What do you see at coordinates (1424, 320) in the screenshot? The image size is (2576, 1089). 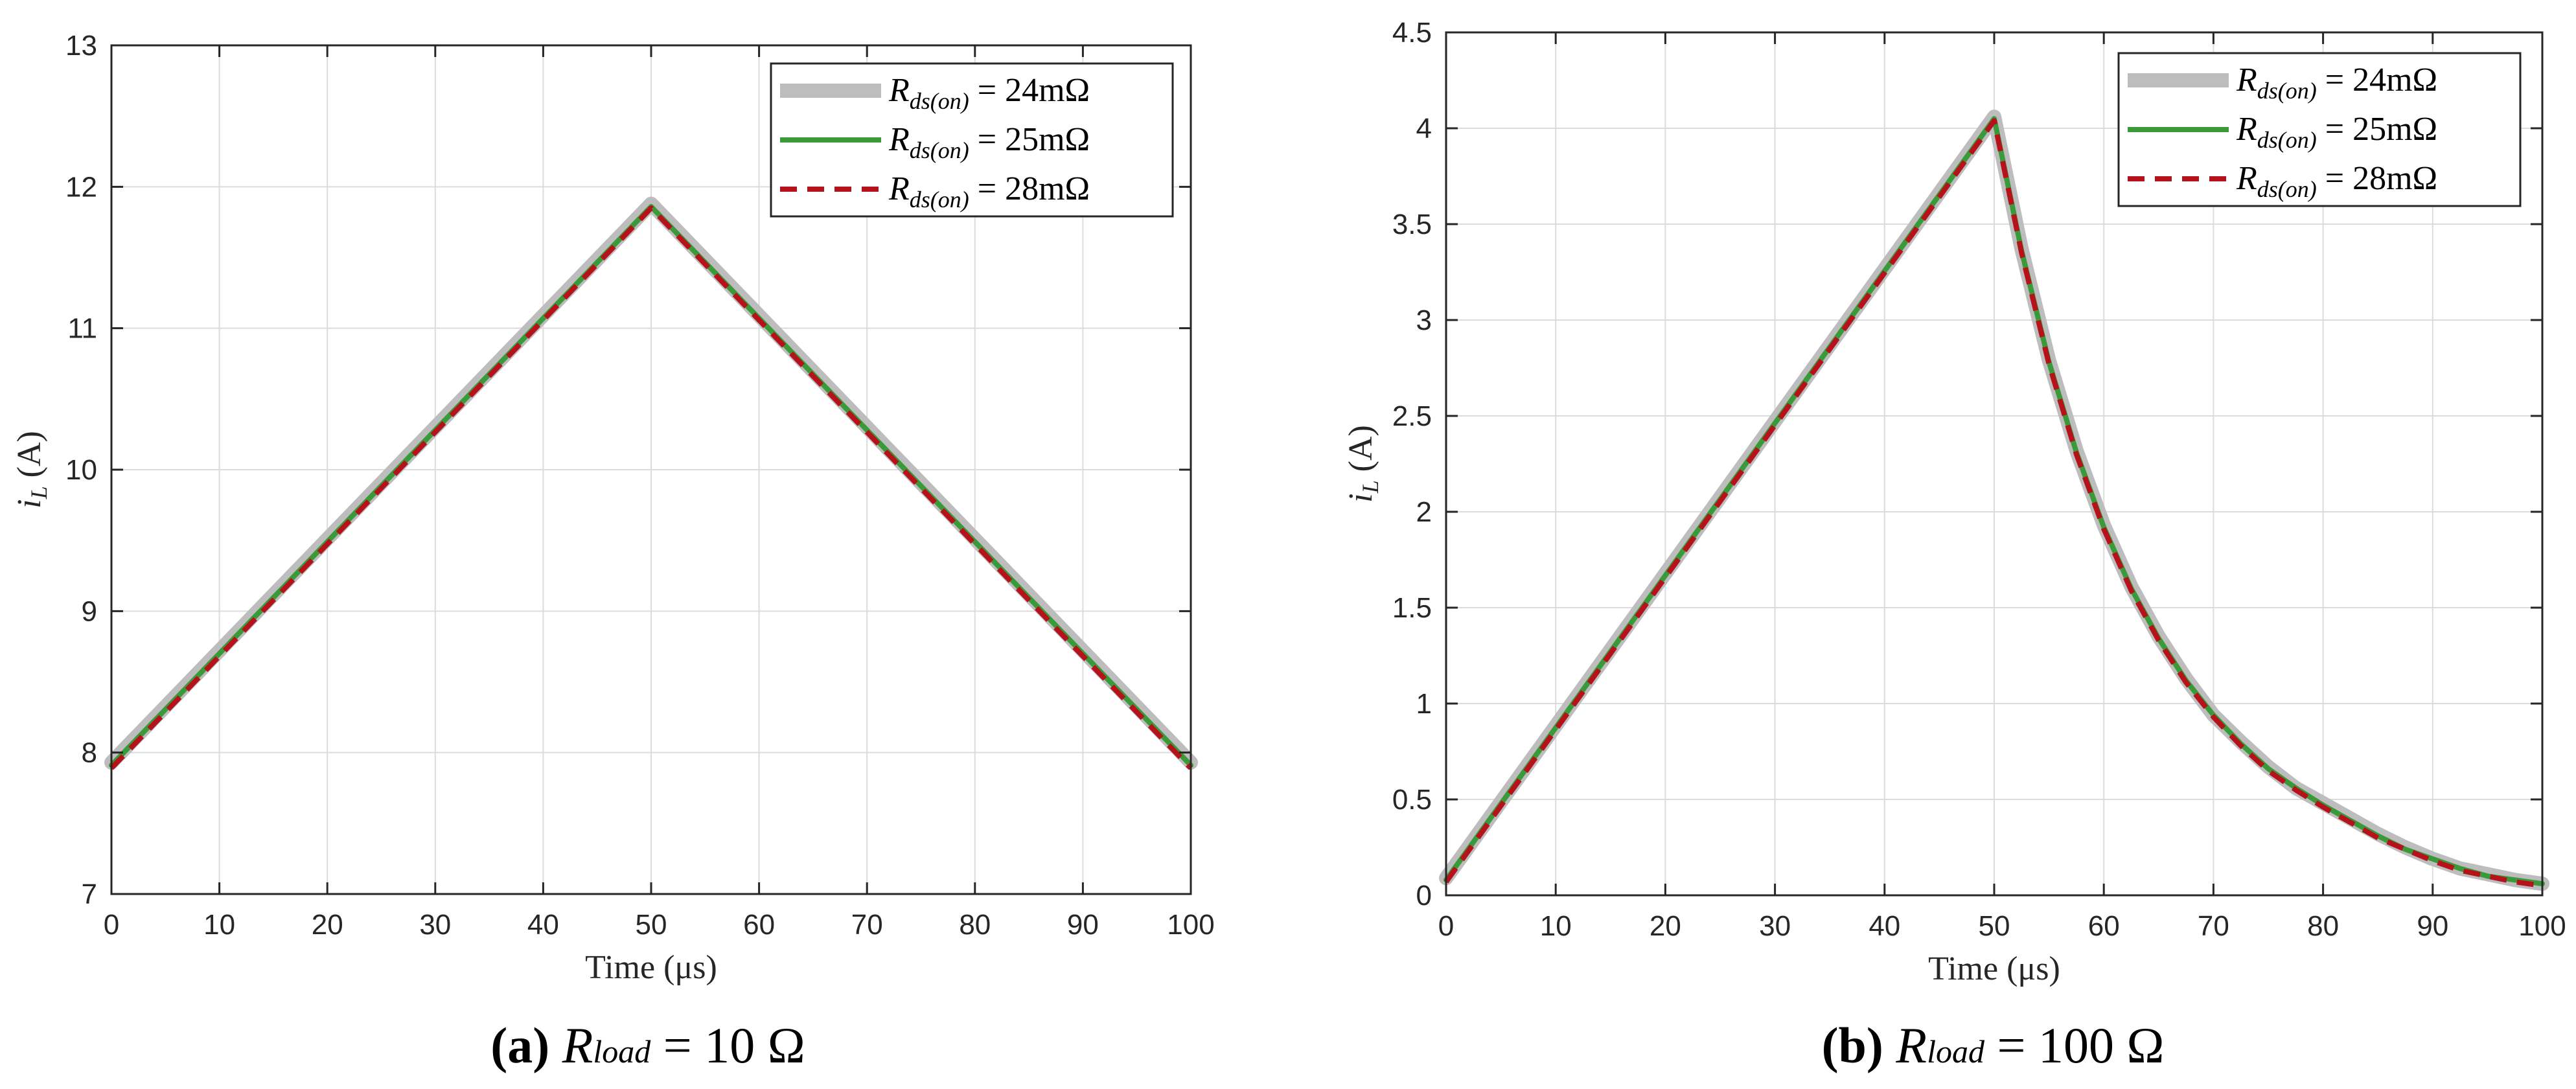 I see `y-tick-label: 3` at bounding box center [1424, 320].